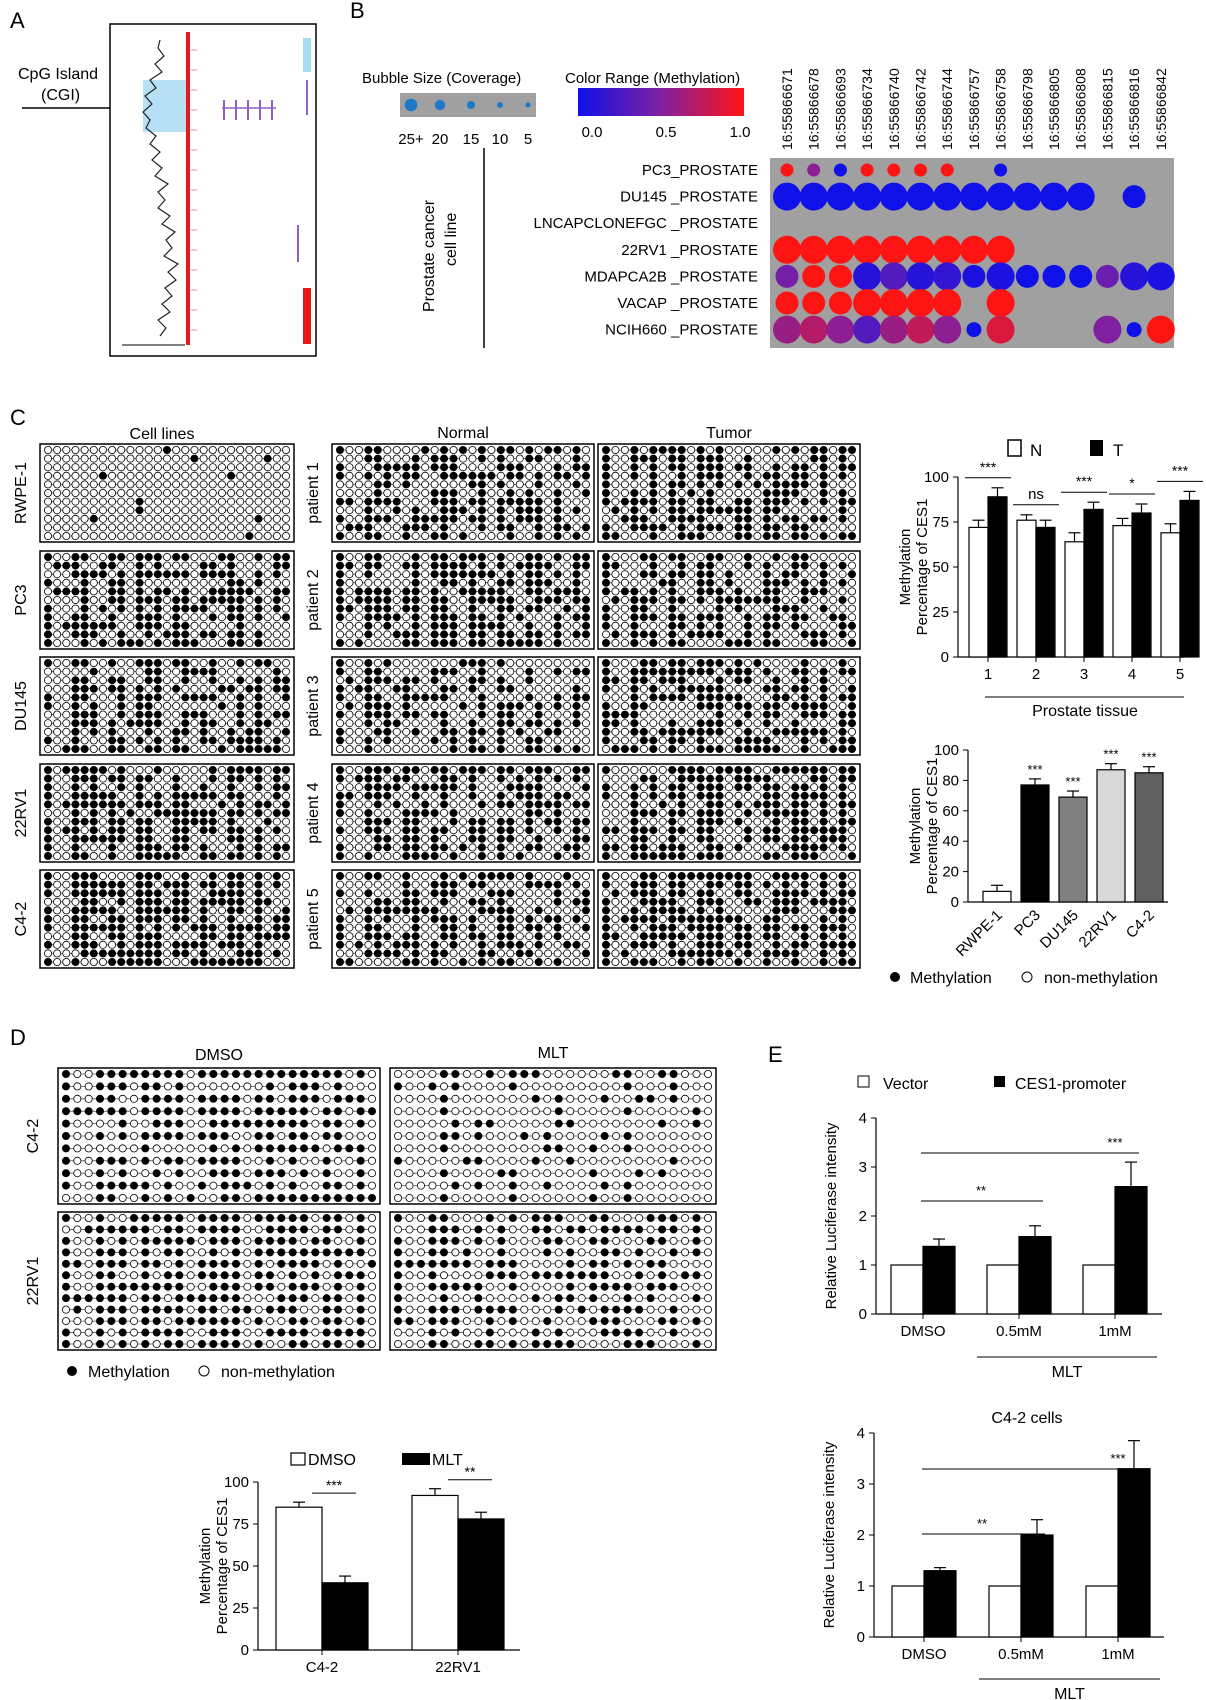  What do you see at coordinates (979, 933) in the screenshot?
I see `x-tick-label: RWPE-1` at bounding box center [979, 933].